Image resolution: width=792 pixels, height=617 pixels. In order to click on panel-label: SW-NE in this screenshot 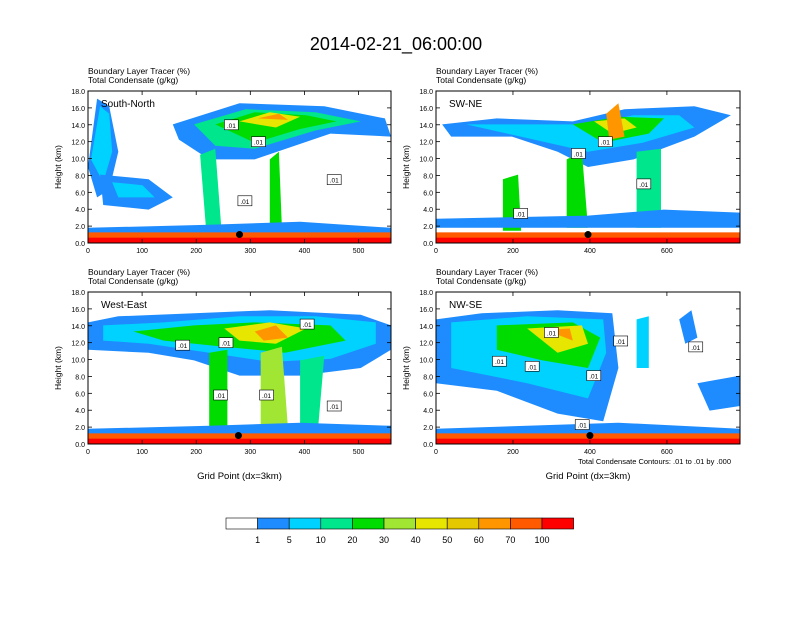, I will do `click(465, 104)`.